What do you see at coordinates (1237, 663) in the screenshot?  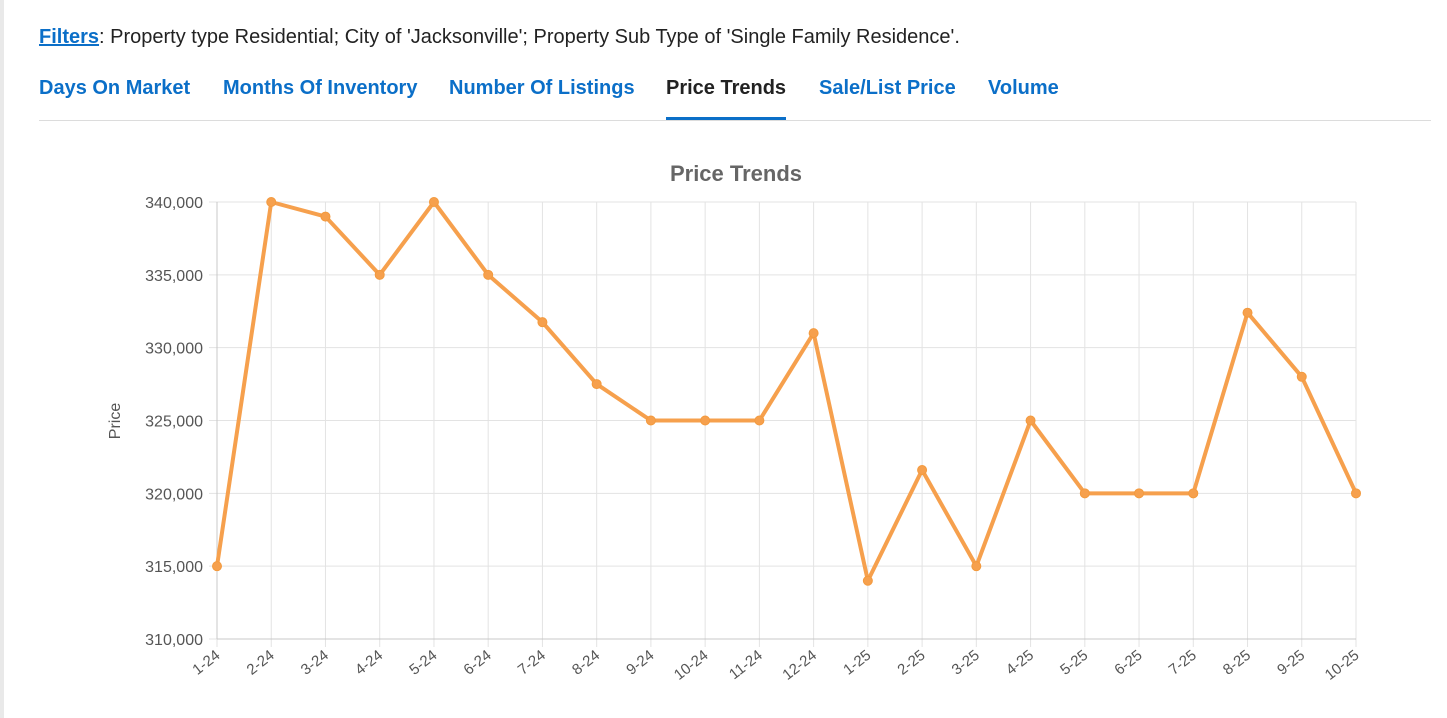 I see `x-tick-label: 8-25` at bounding box center [1237, 663].